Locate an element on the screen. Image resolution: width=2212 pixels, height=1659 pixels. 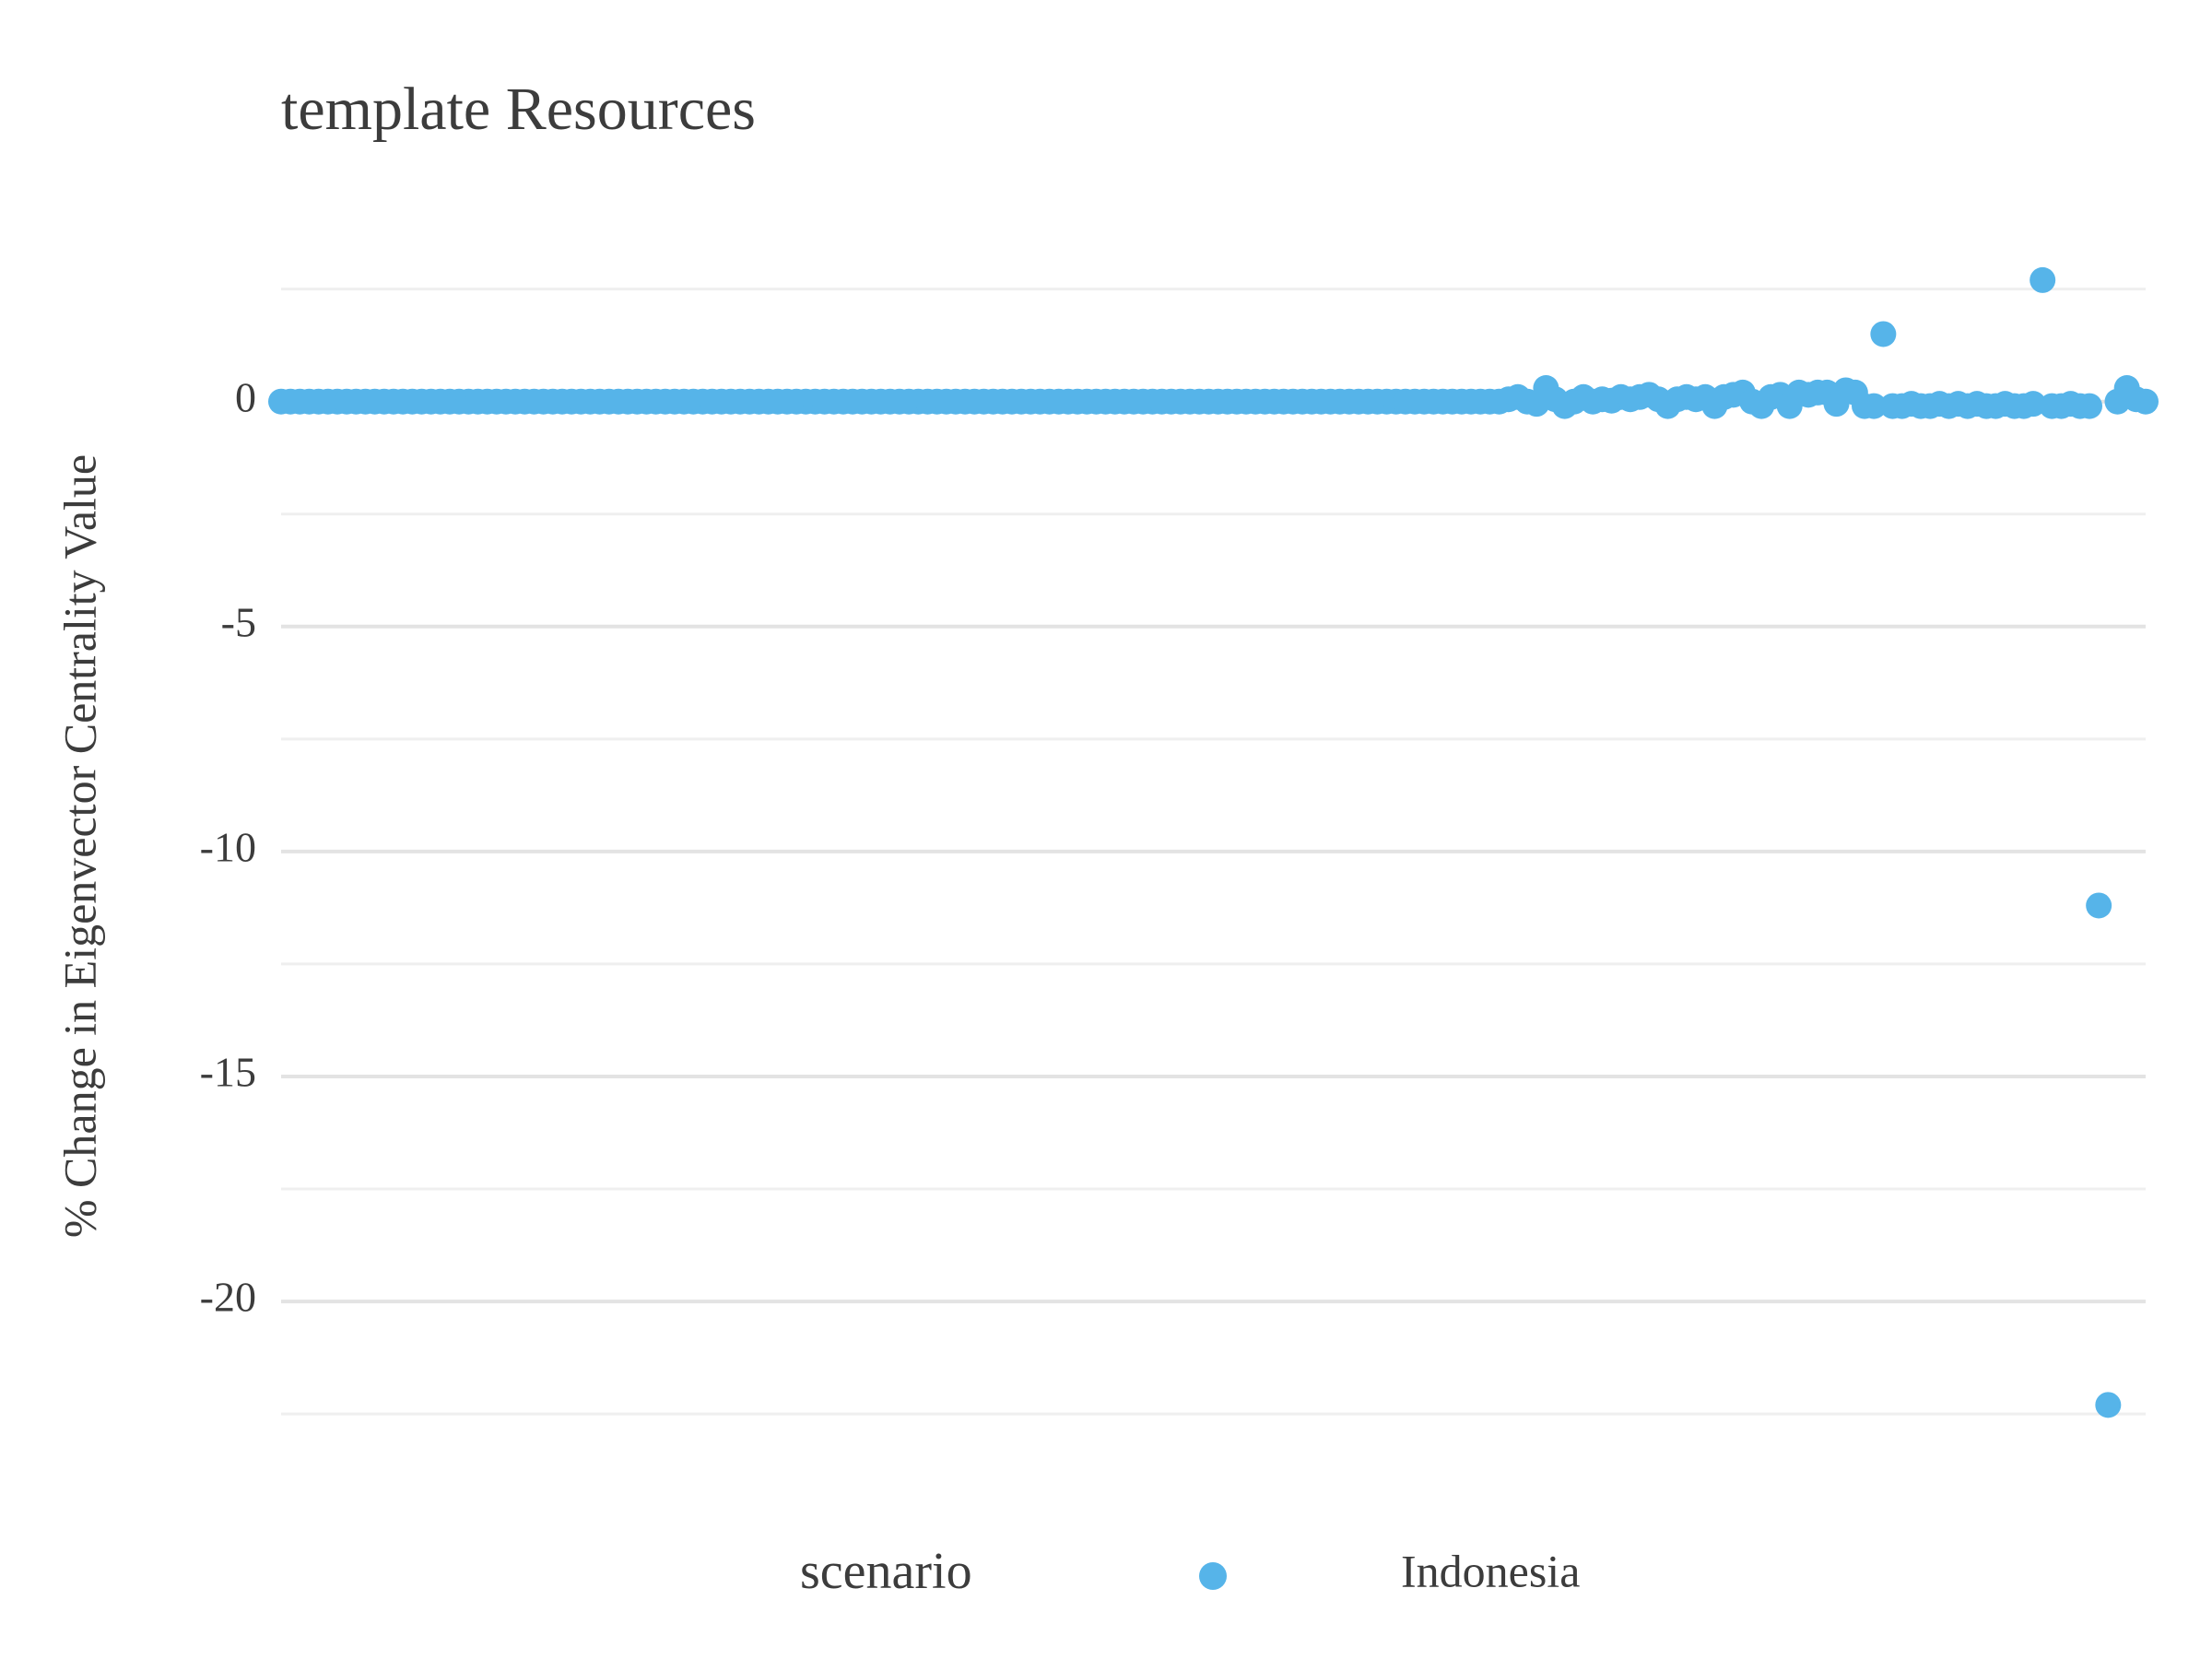
y-tick-label: 0 is located at coordinates (245, 396).